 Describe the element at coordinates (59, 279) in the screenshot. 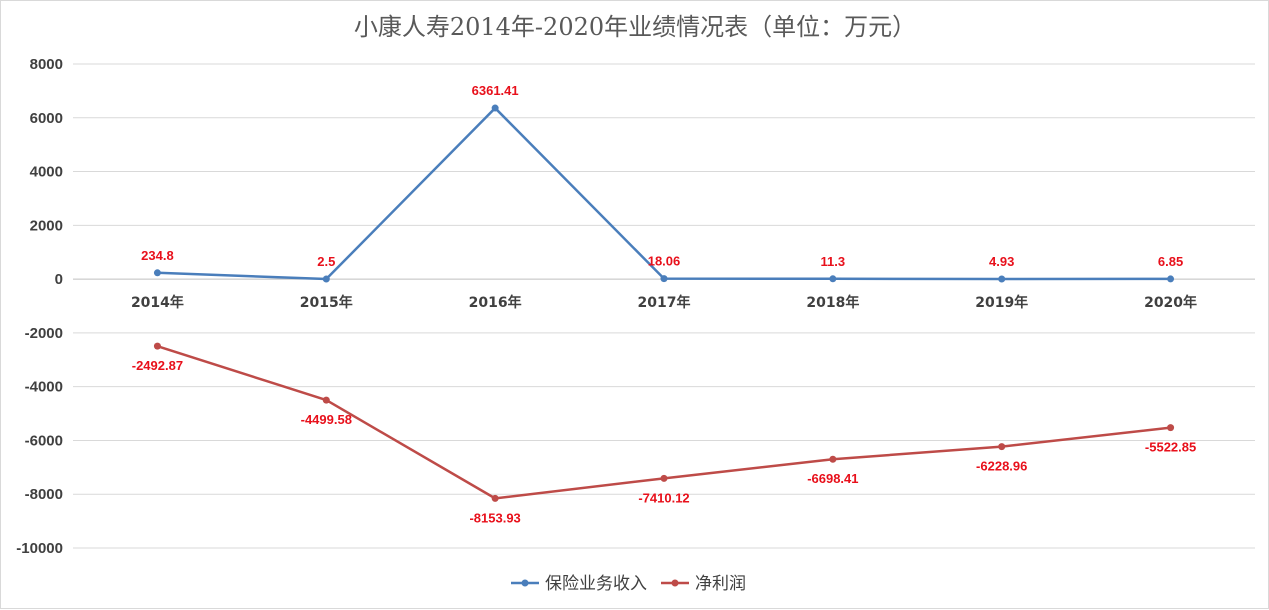

I see `y-tick-label: 0` at that location.